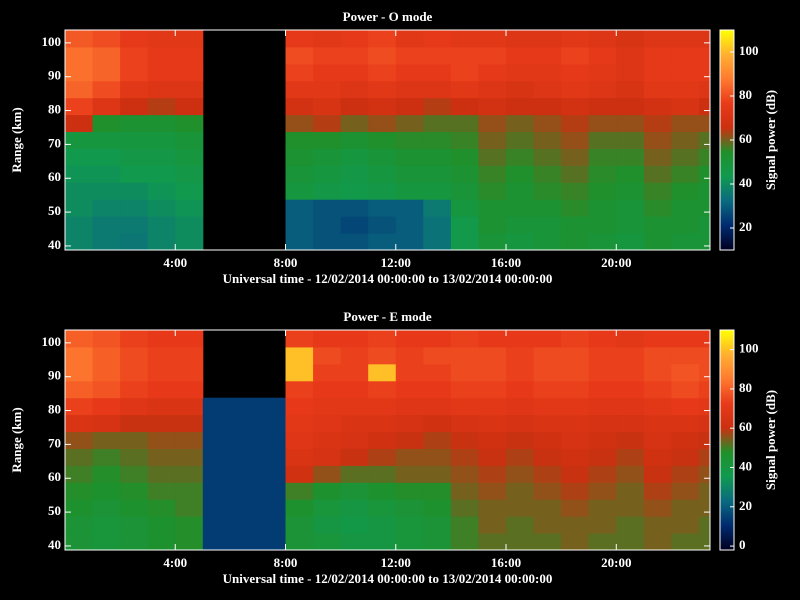 This screenshot has height=600, width=800. Describe the element at coordinates (54, 375) in the screenshot. I see `y-tick-label: 90` at that location.